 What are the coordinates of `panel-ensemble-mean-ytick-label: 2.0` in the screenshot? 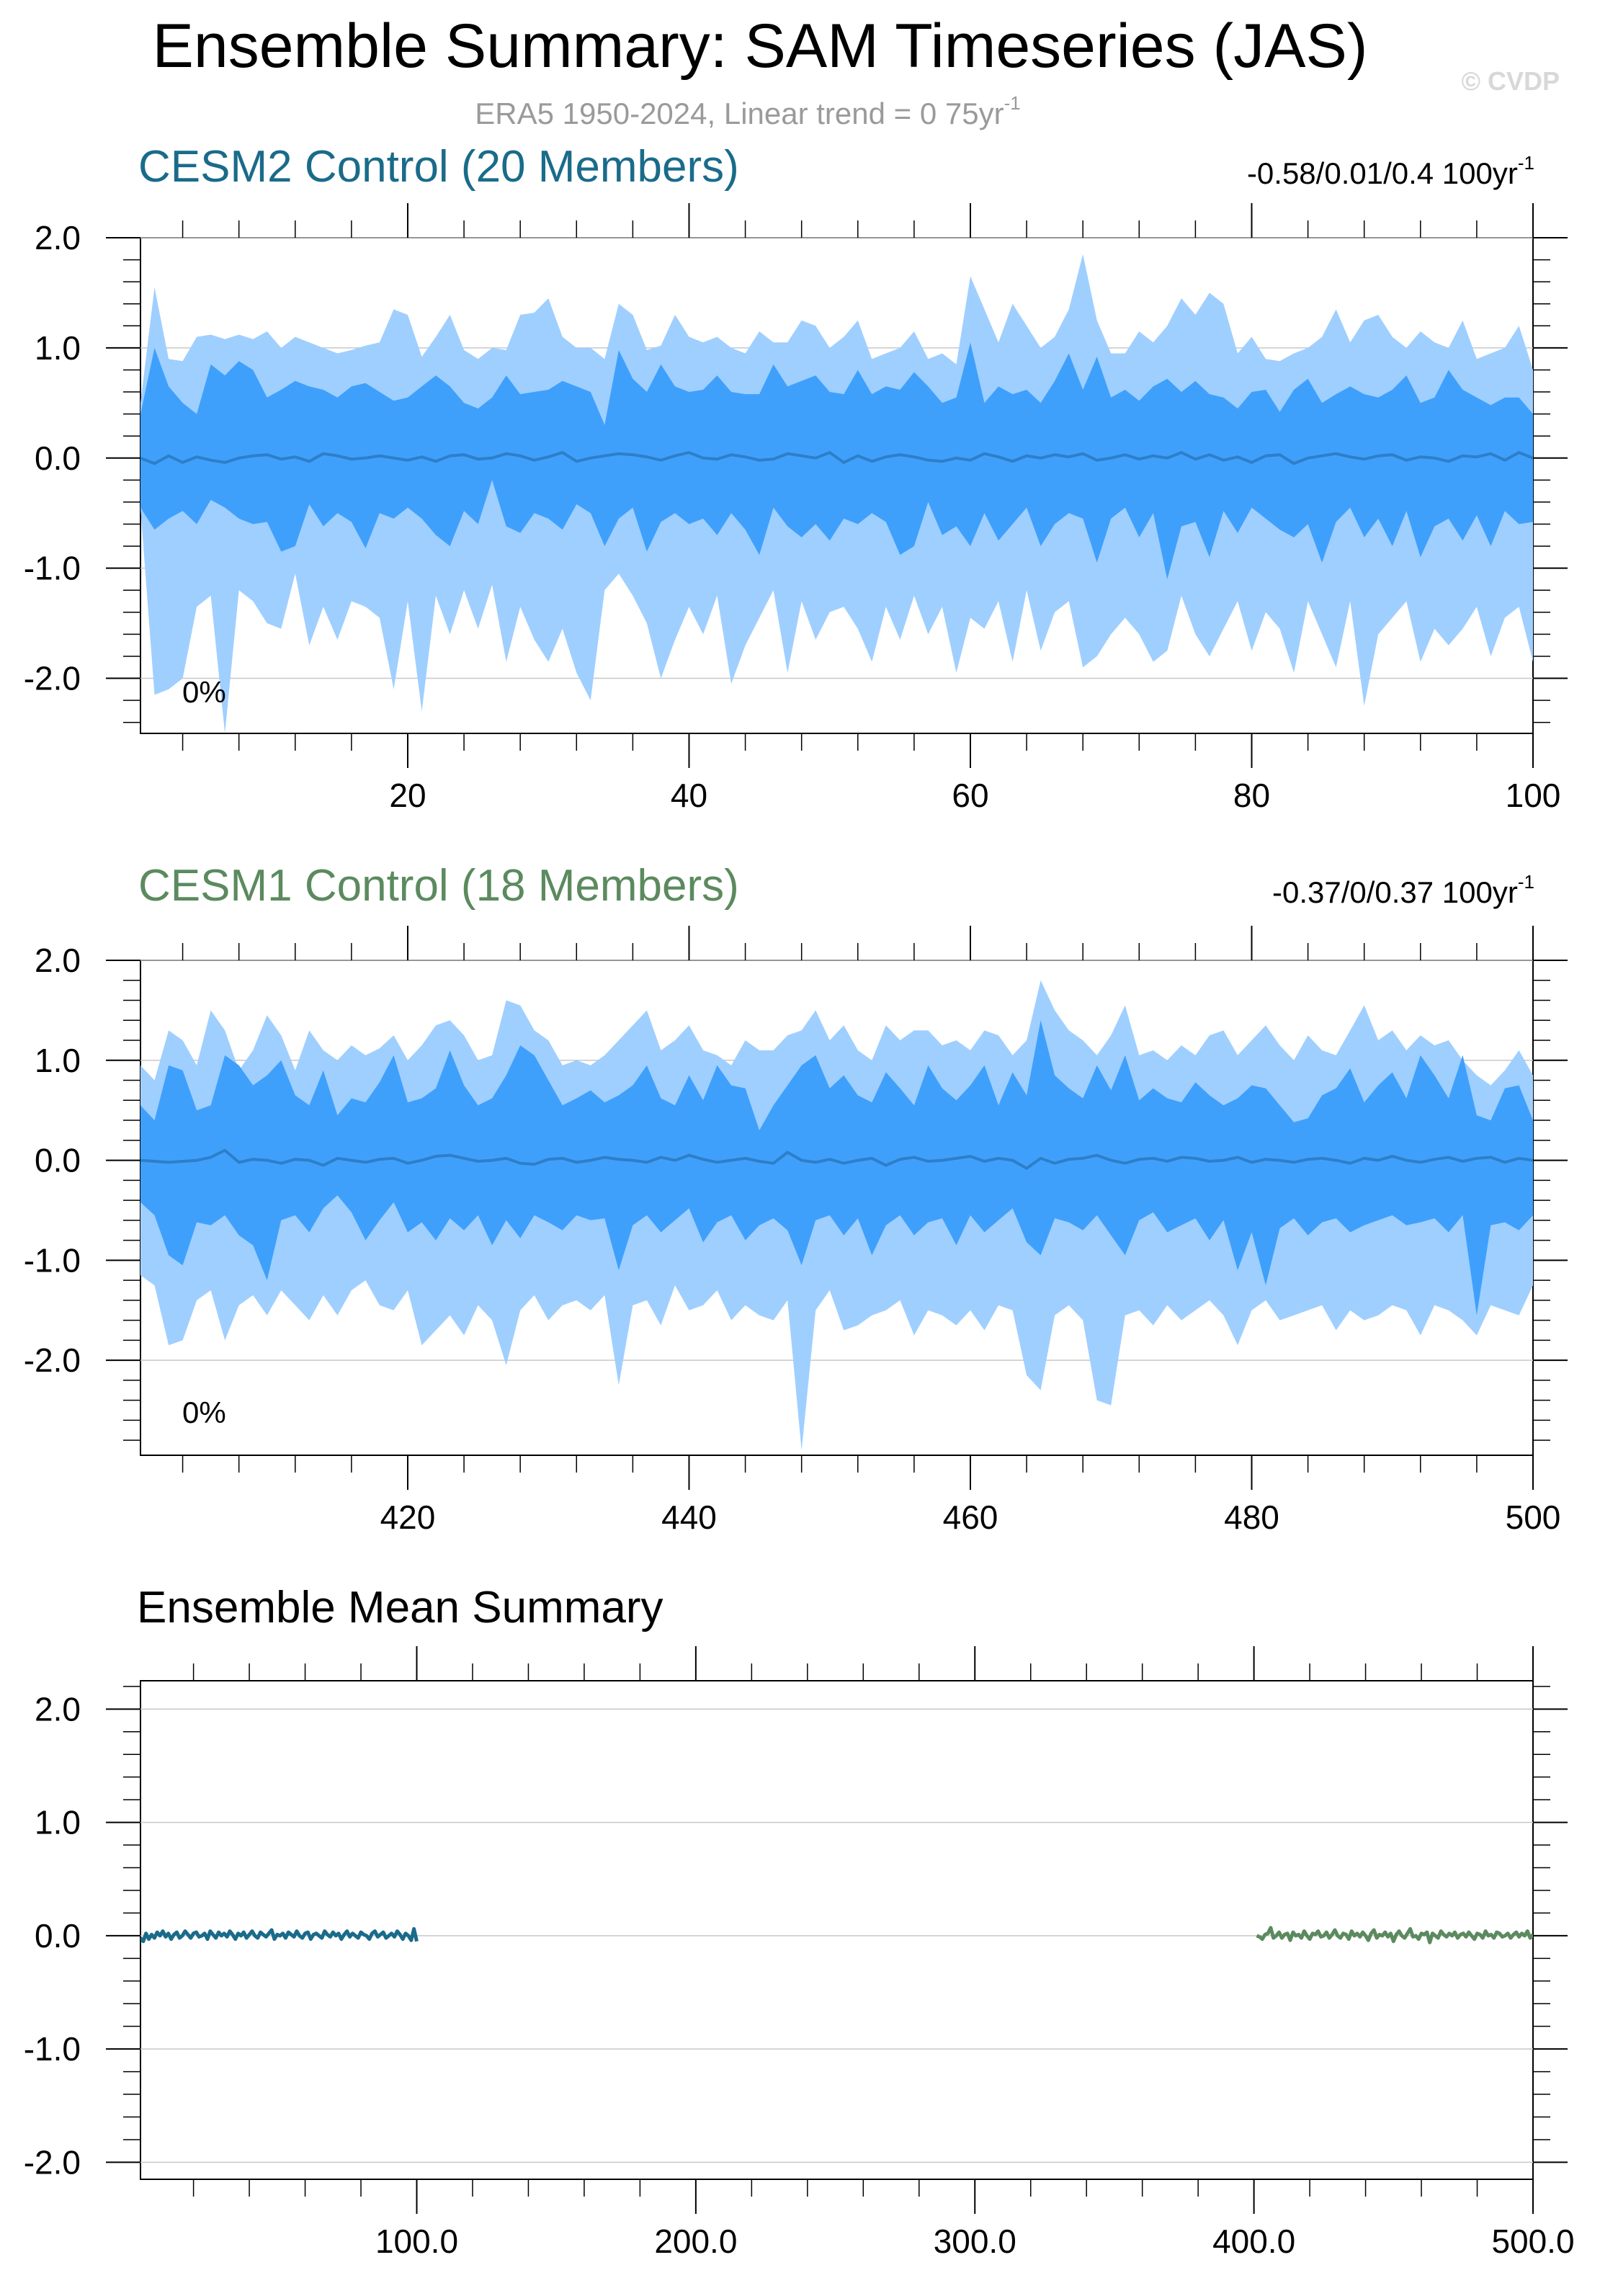 It's located at (58, 1709).